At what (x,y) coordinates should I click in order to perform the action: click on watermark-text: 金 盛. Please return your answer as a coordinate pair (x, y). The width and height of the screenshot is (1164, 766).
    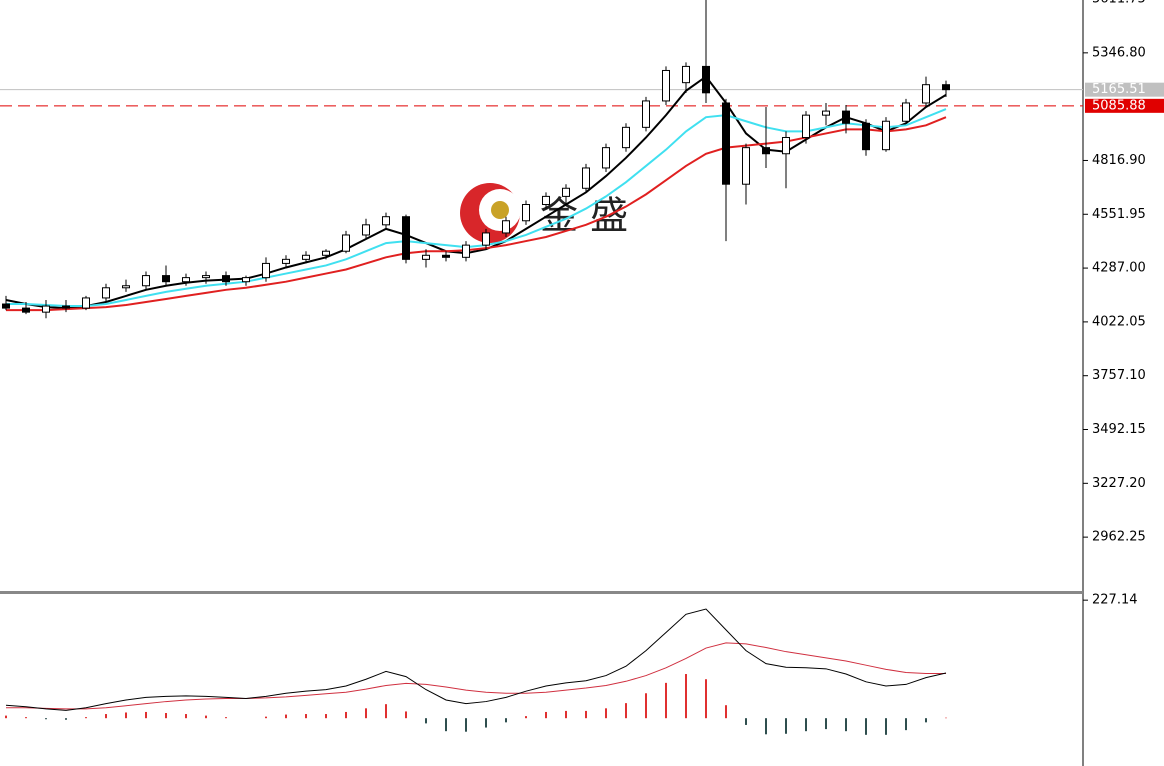
    Looking at the image, I should click on (584, 216).